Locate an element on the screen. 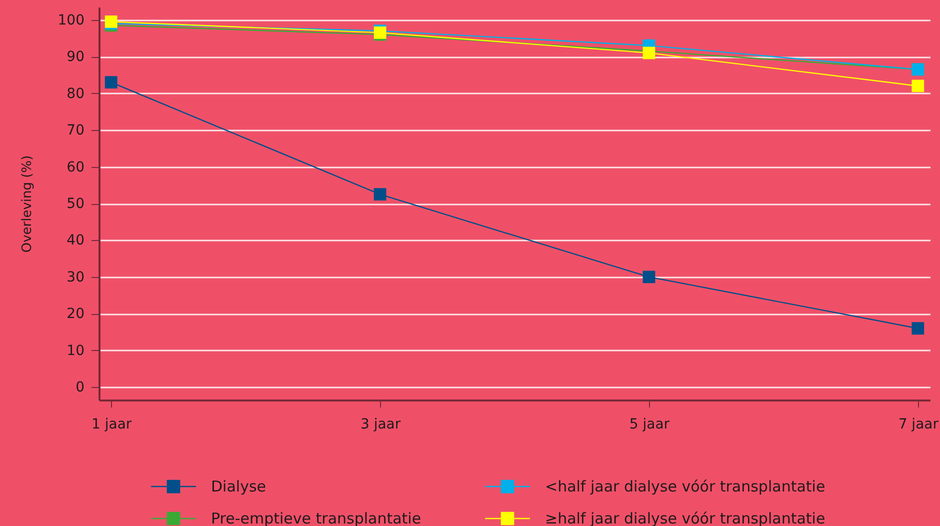 The image size is (940, 526). x-tick-label: 5 jaar is located at coordinates (649, 424).